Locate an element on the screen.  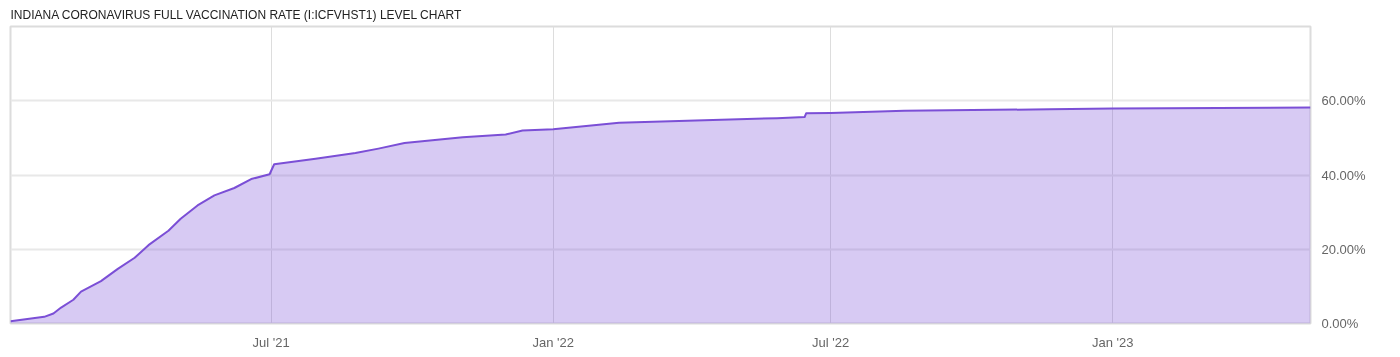
x-tick-label: Jan '22 is located at coordinates (553, 342).